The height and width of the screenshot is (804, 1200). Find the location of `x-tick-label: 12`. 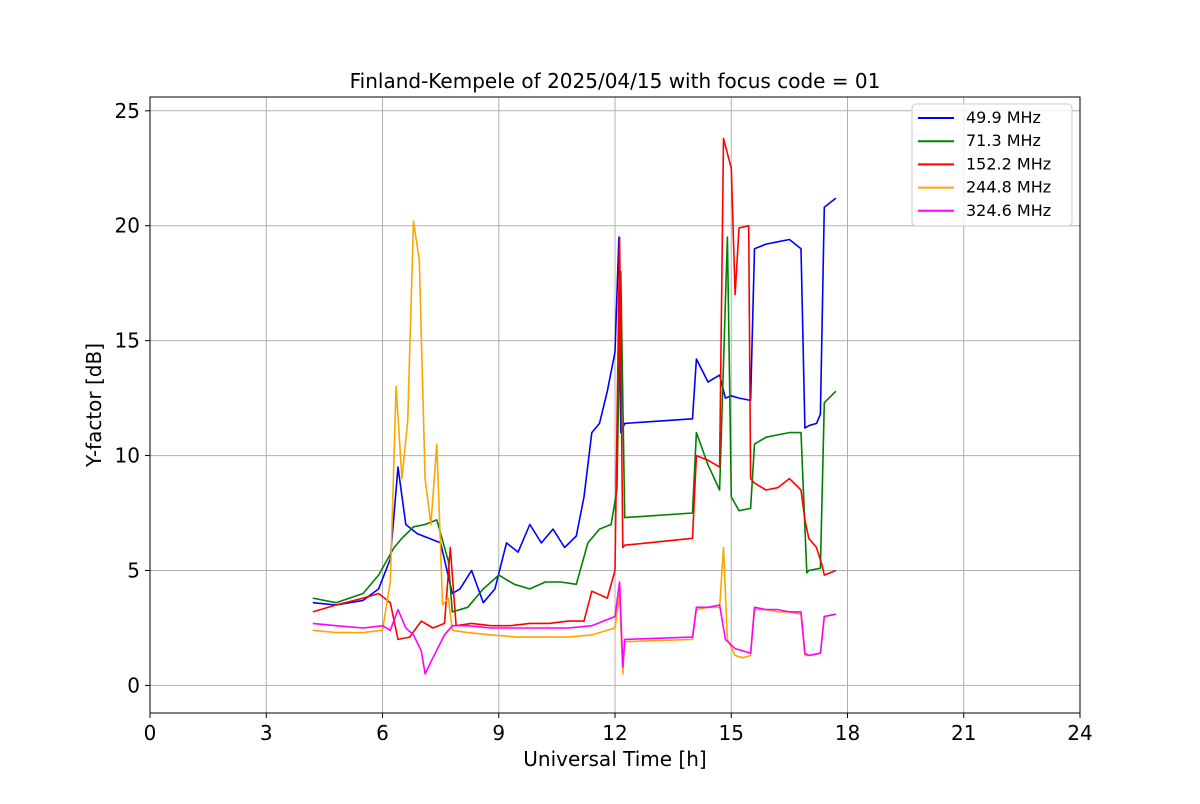

x-tick-label: 12 is located at coordinates (614, 733).